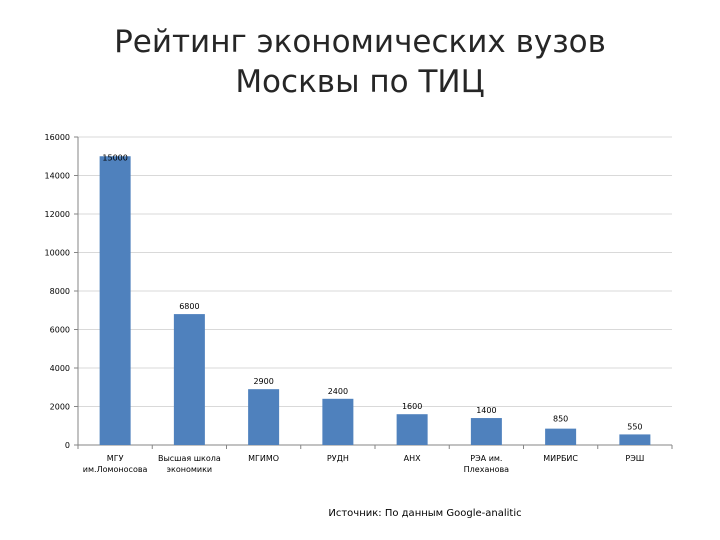  Describe the element at coordinates (360, 42) in the screenshot. I see `chart-title-line-1: Рейтинг экономических вузов` at that location.